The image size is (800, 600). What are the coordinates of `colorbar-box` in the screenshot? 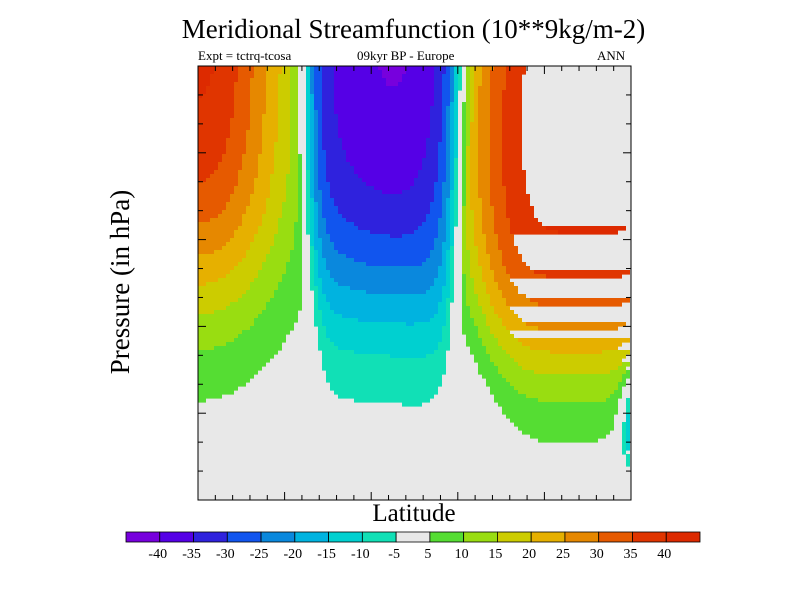 It's located at (311, 537).